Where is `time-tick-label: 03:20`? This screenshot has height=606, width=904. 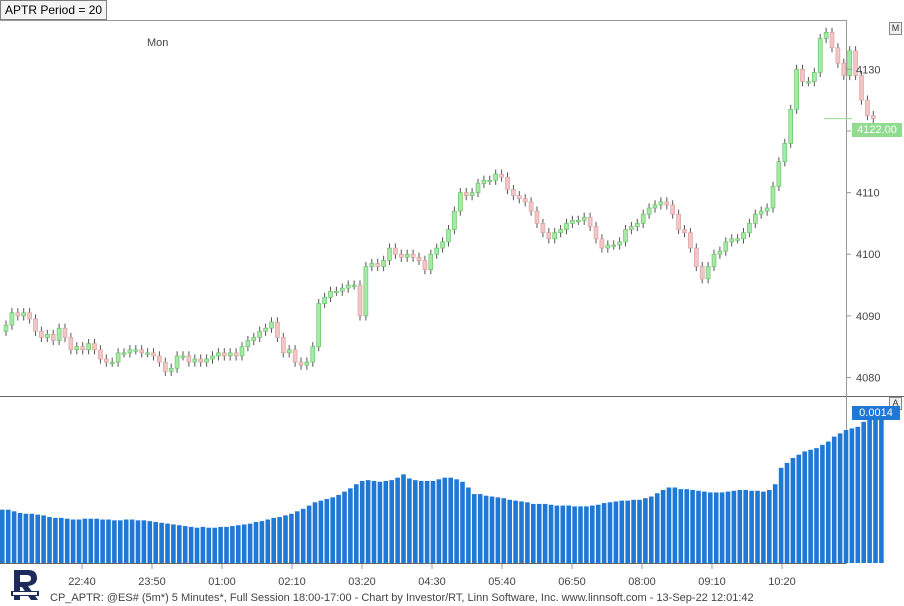
time-tick-label: 03:20 is located at coordinates (362, 582).